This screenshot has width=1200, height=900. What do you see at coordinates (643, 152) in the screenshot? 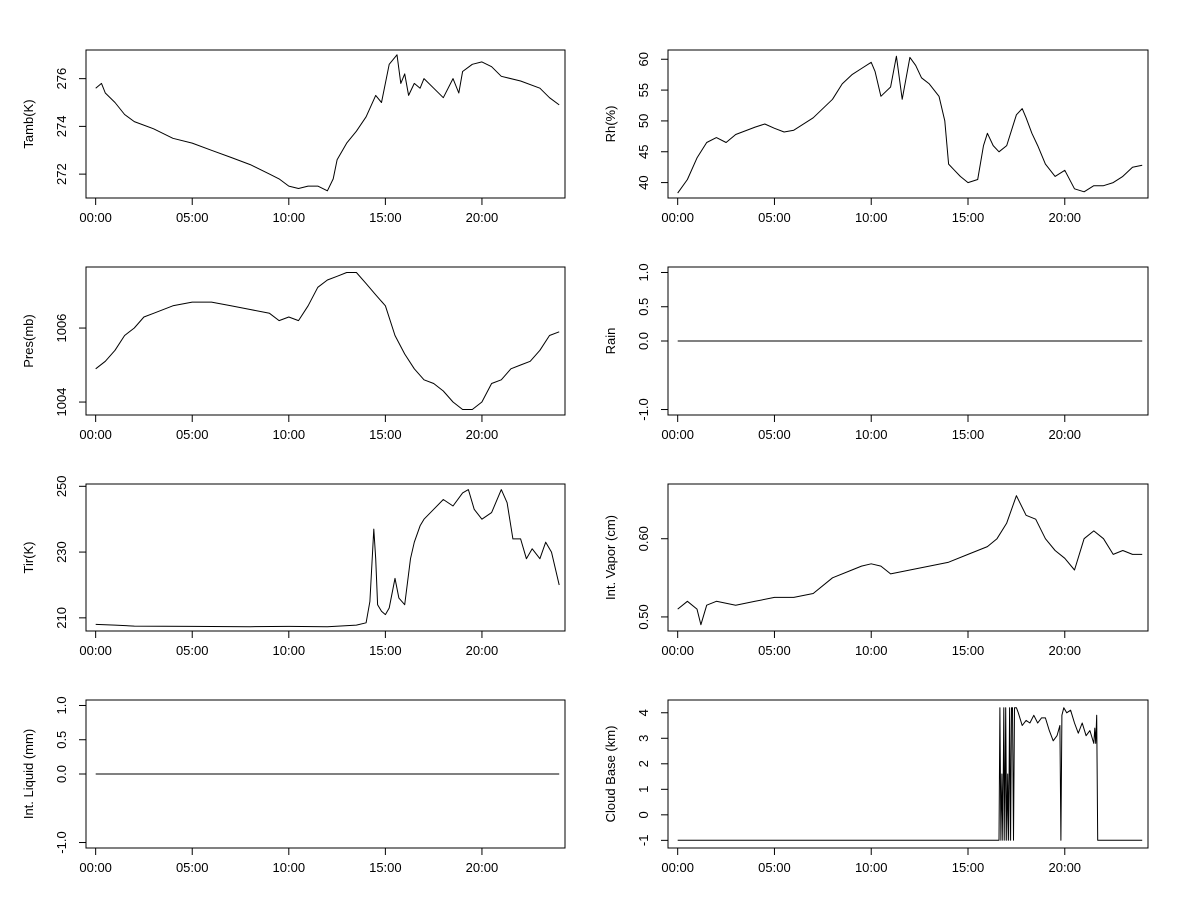
I see `y-tick-label: 45` at bounding box center [643, 152].